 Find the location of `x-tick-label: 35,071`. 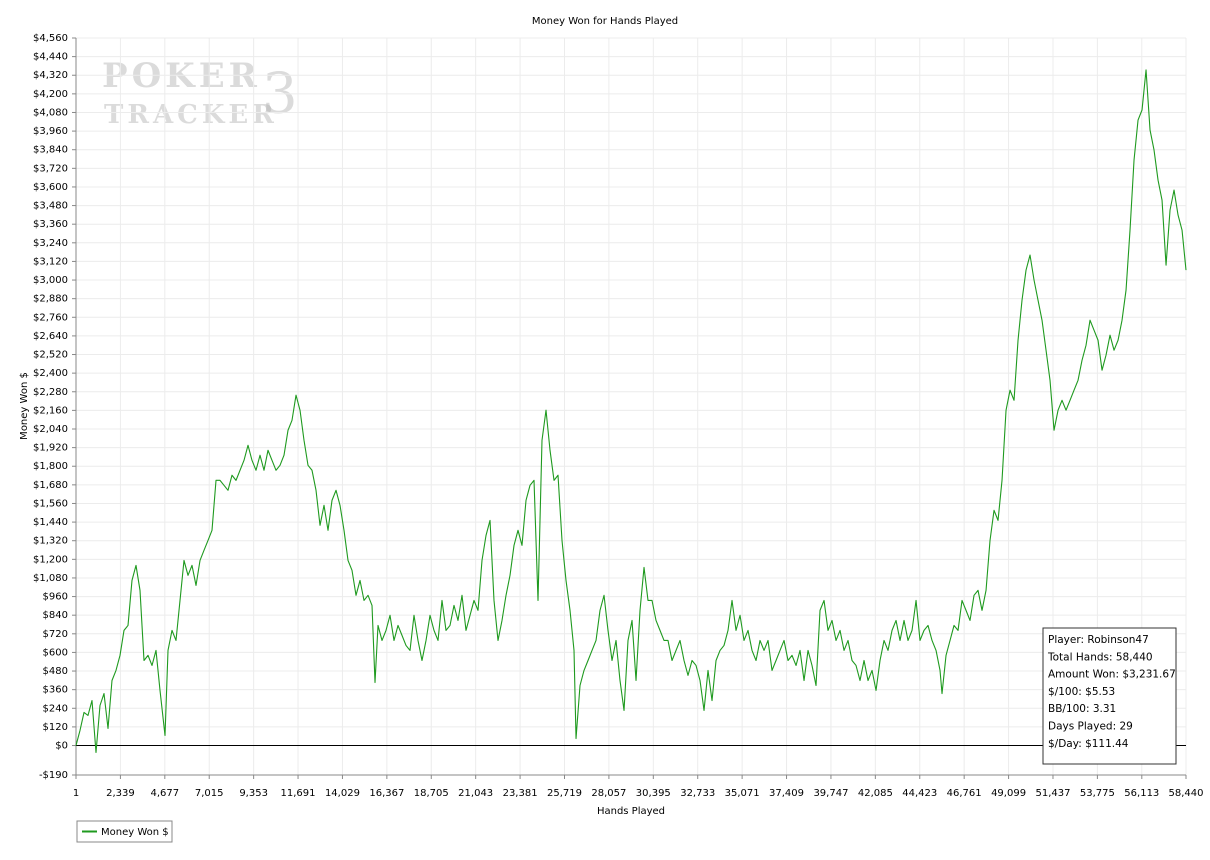

x-tick-label: 35,071 is located at coordinates (742, 793).